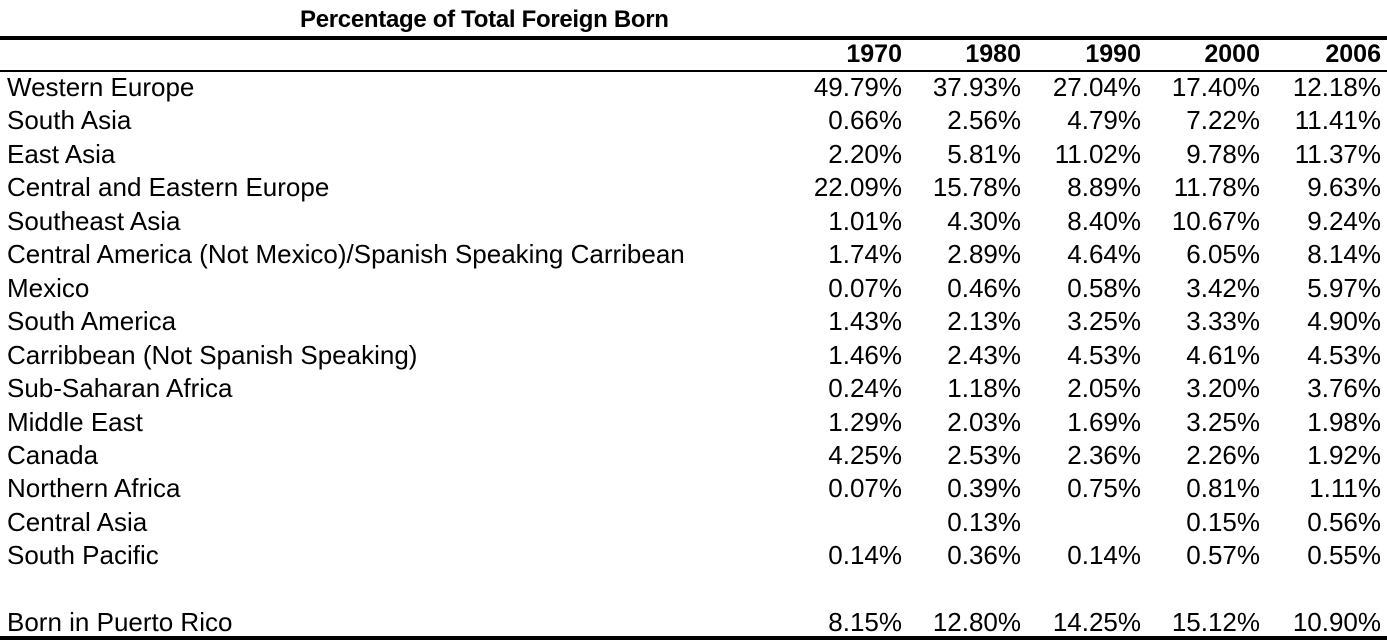  Describe the element at coordinates (865, 422) in the screenshot. I see `cell-1970: 1.29%` at that location.